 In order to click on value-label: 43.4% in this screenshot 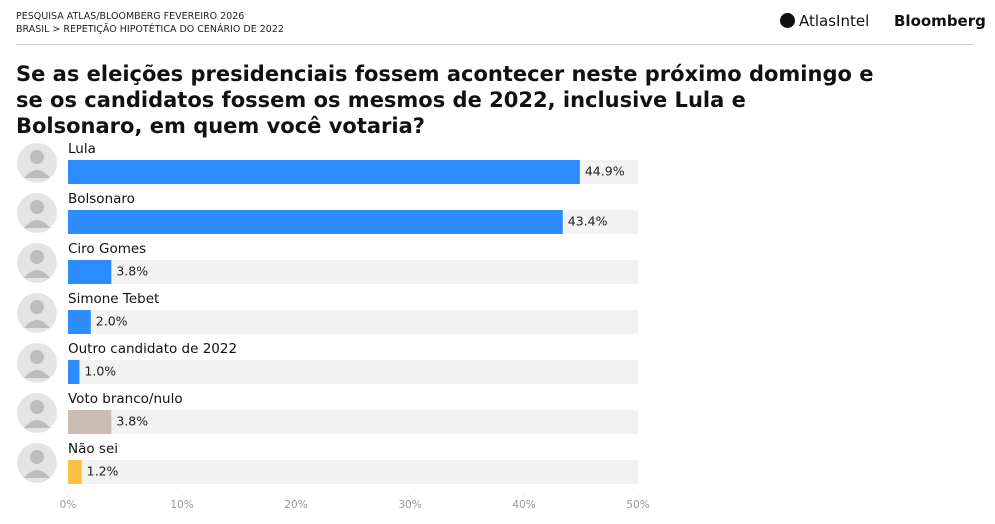, I will do `click(588, 221)`.